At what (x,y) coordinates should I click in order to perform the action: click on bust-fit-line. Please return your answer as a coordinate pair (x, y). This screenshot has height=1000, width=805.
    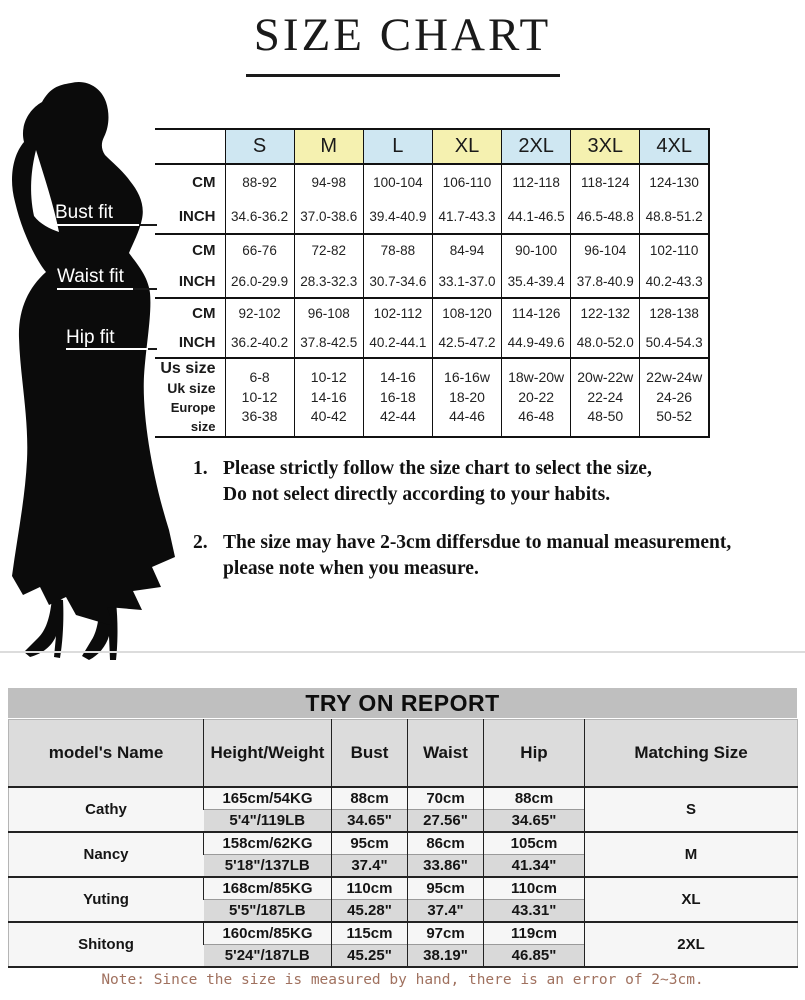
    Looking at the image, I should click on (97, 225).